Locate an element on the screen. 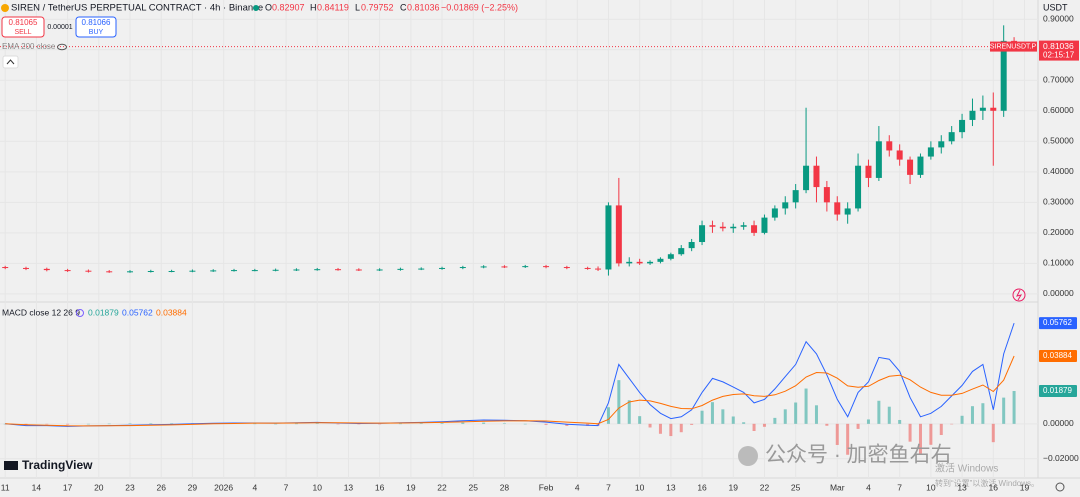  ohlc-label: C is located at coordinates (403, 7).